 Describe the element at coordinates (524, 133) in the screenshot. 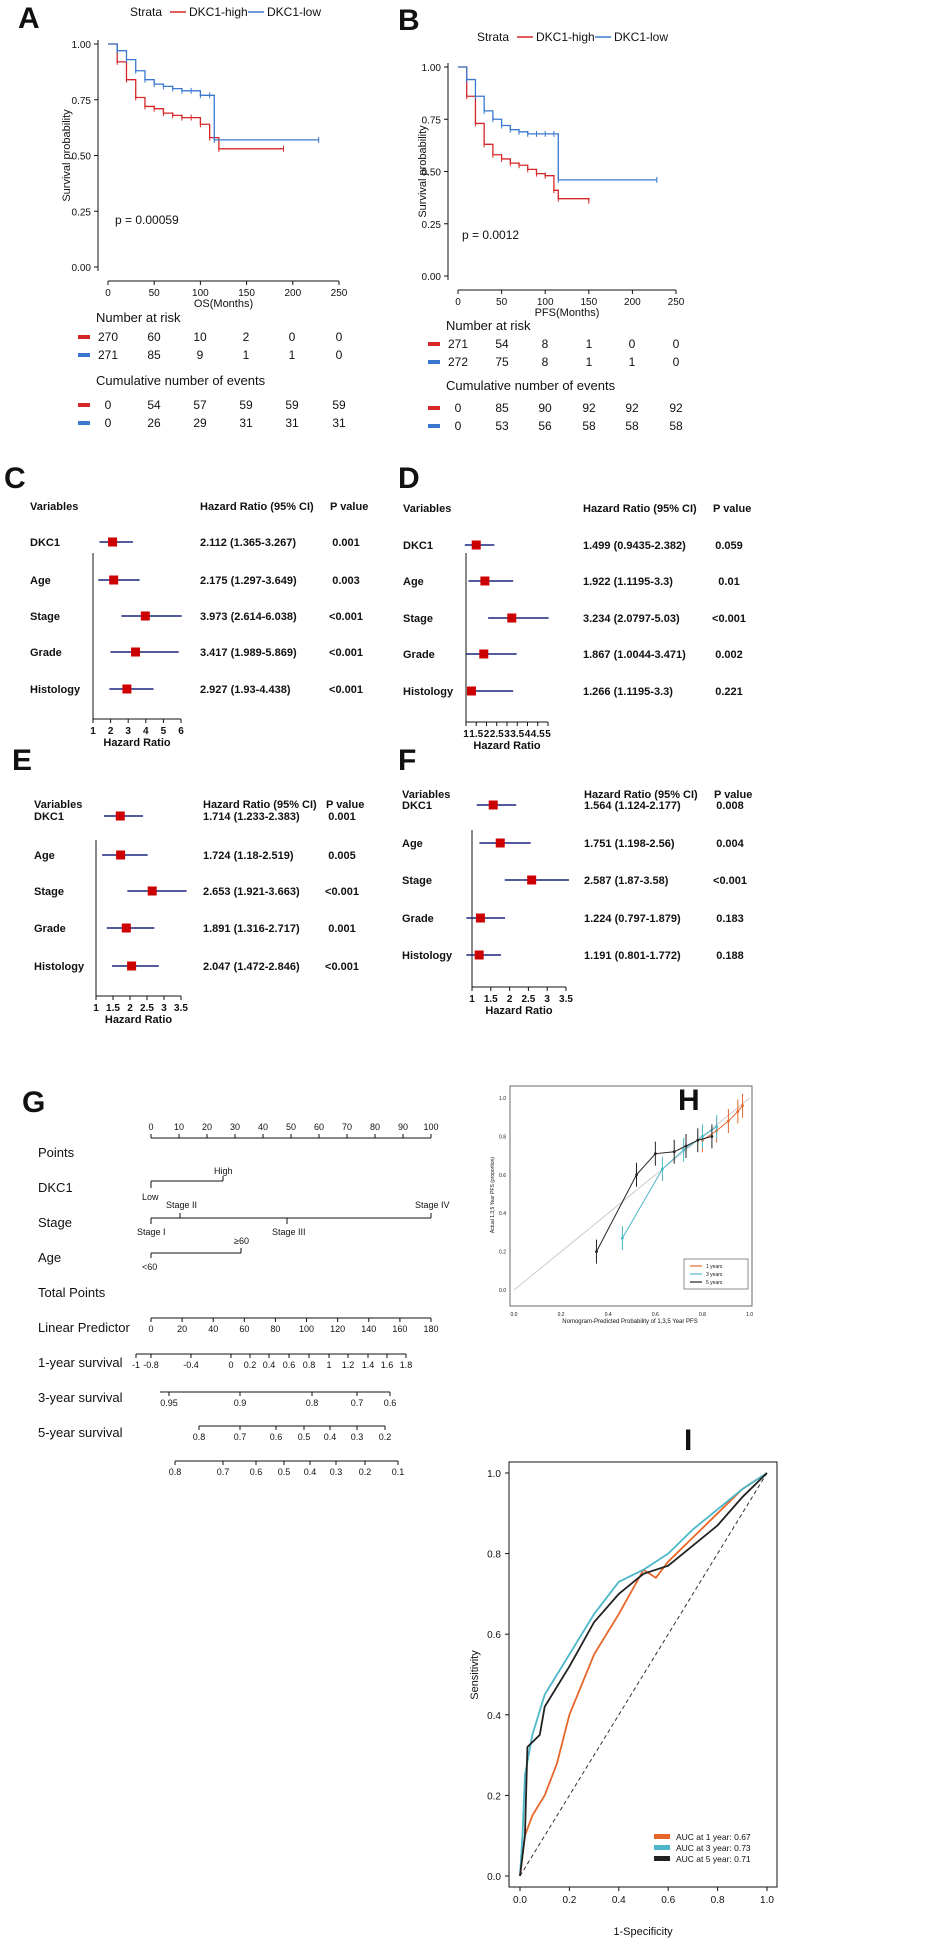

I see `km2-curve-high` at that location.